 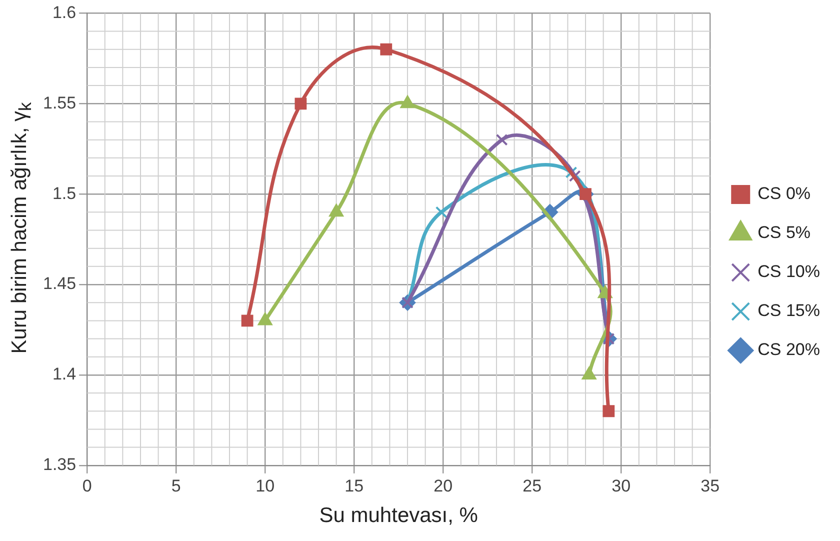 I want to click on x-tick-label: 35, so click(x=710, y=486).